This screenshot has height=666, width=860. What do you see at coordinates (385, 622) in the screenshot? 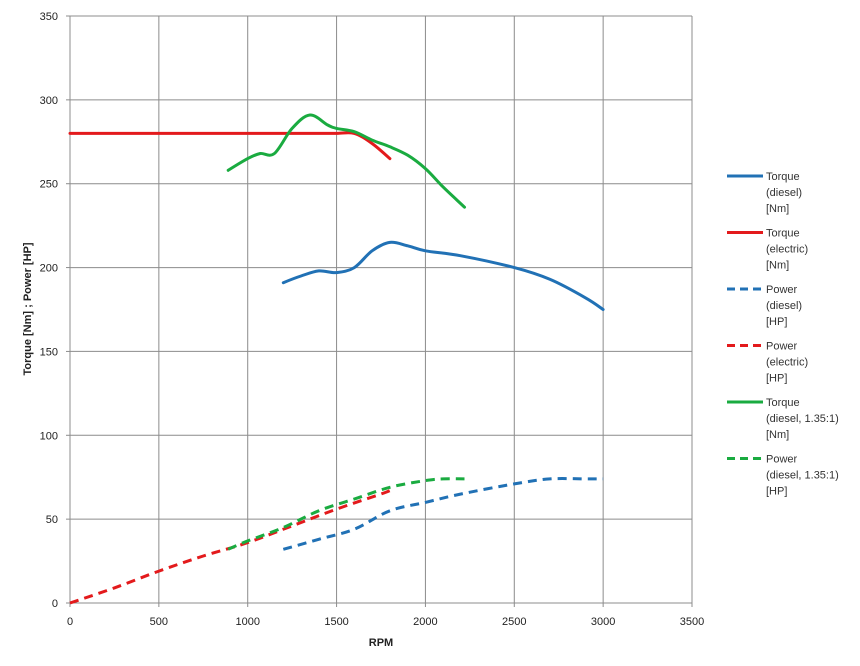
I see `x-tick-labels: 0 500 1000 1500 2000 2500 3000 3500` at bounding box center [385, 622].